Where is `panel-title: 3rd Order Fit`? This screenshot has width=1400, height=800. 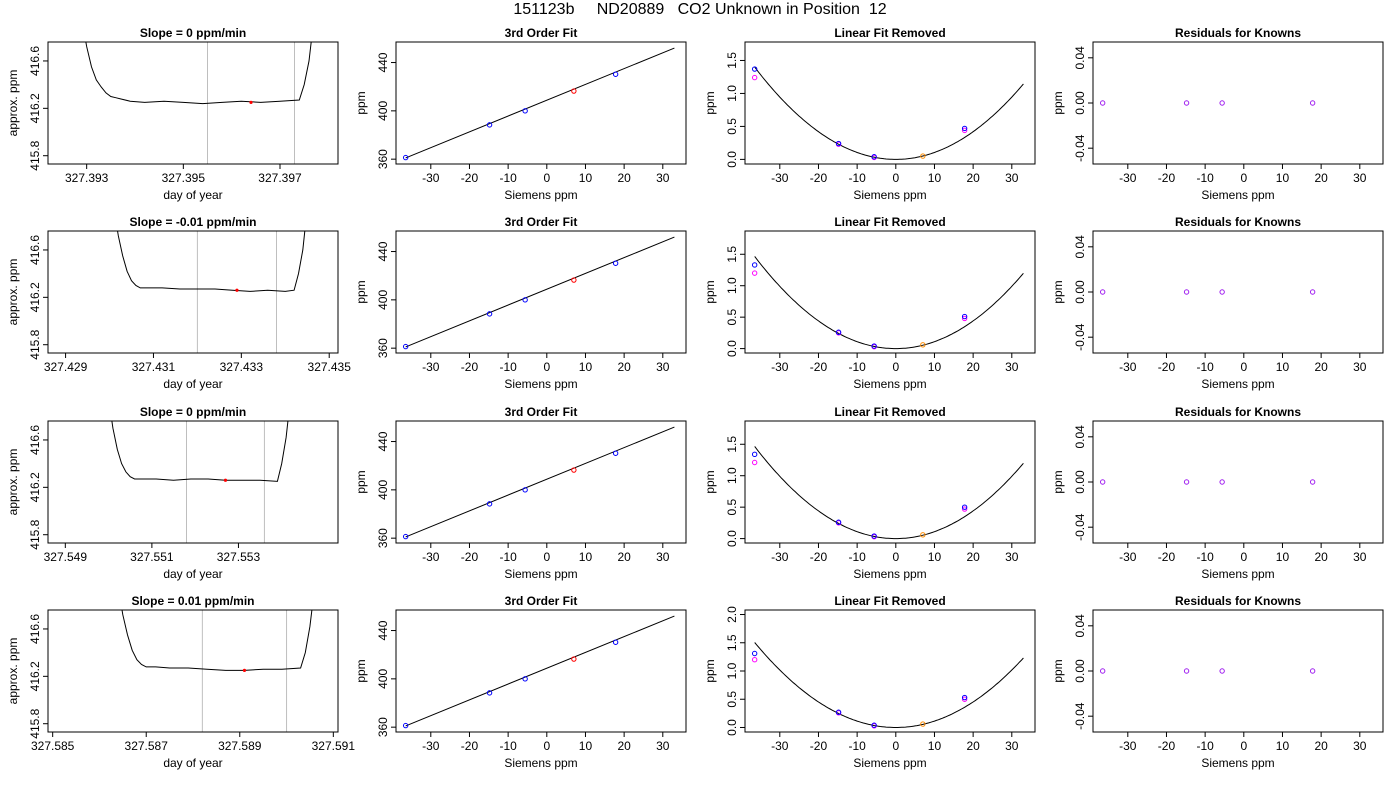
panel-title: 3rd Order Fit is located at coordinates (541, 33).